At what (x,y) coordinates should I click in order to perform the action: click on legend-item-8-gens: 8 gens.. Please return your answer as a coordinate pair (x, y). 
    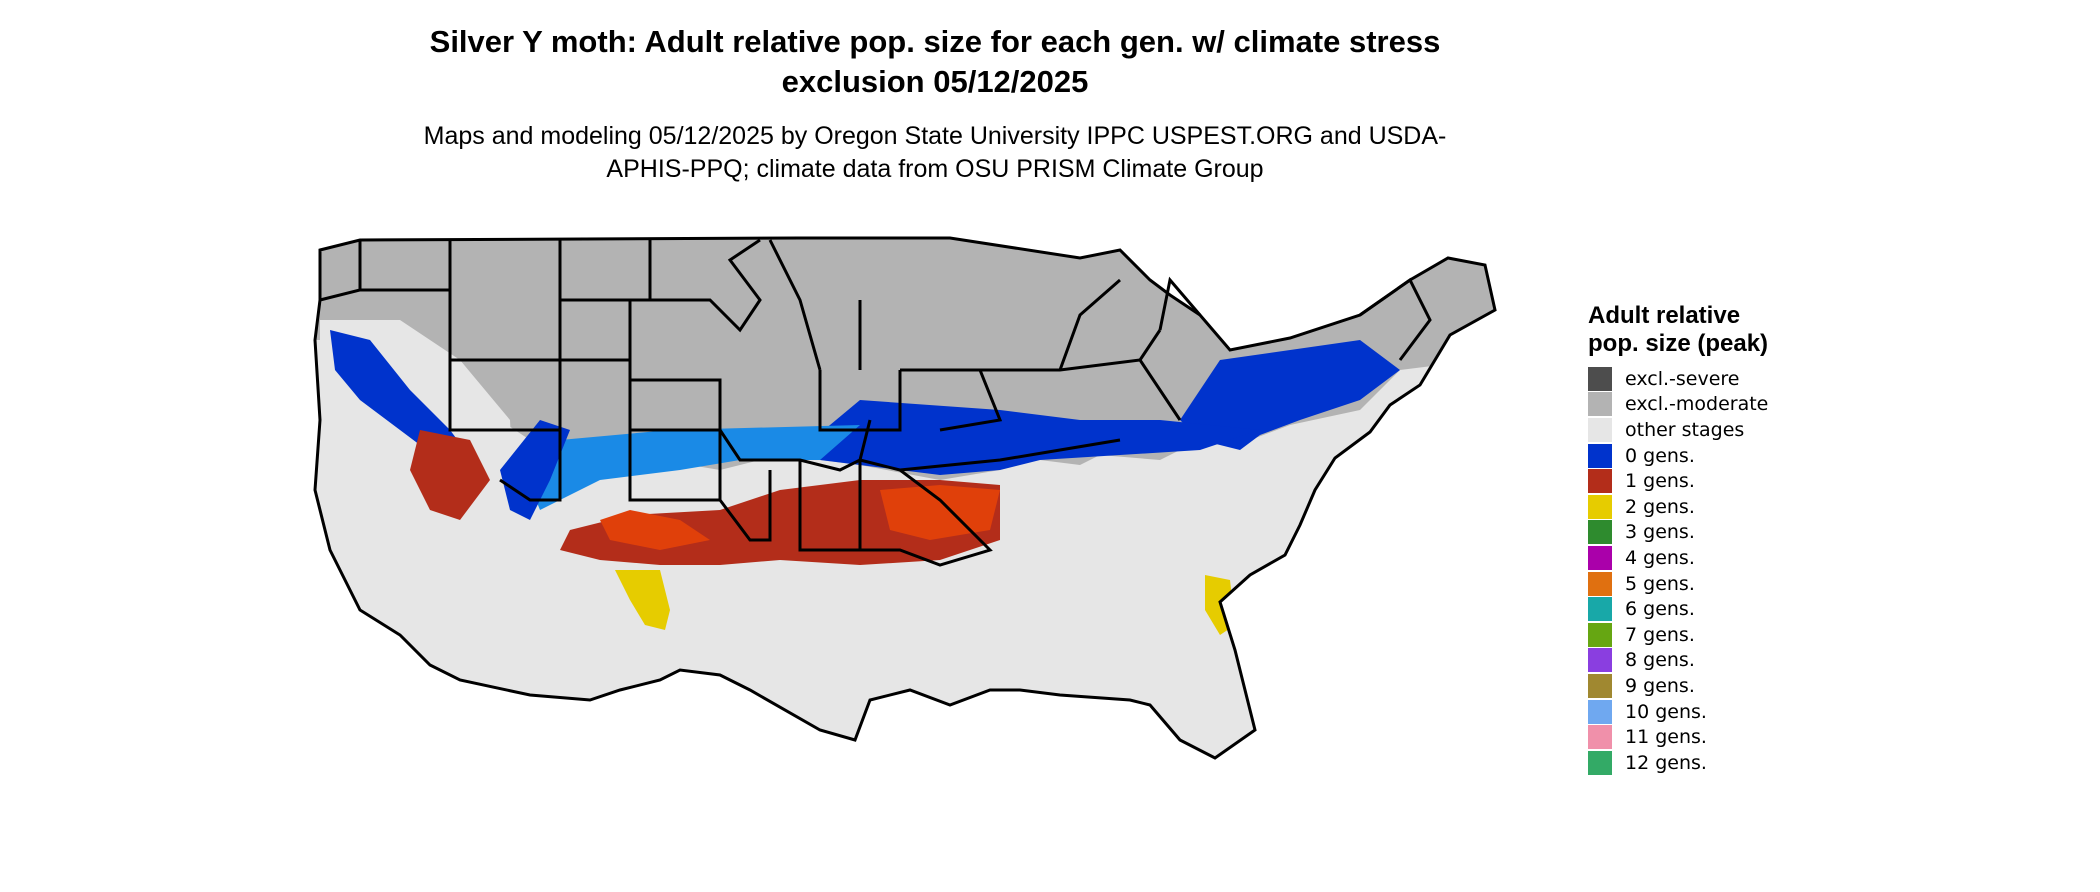
    Looking at the image, I should click on (1718, 661).